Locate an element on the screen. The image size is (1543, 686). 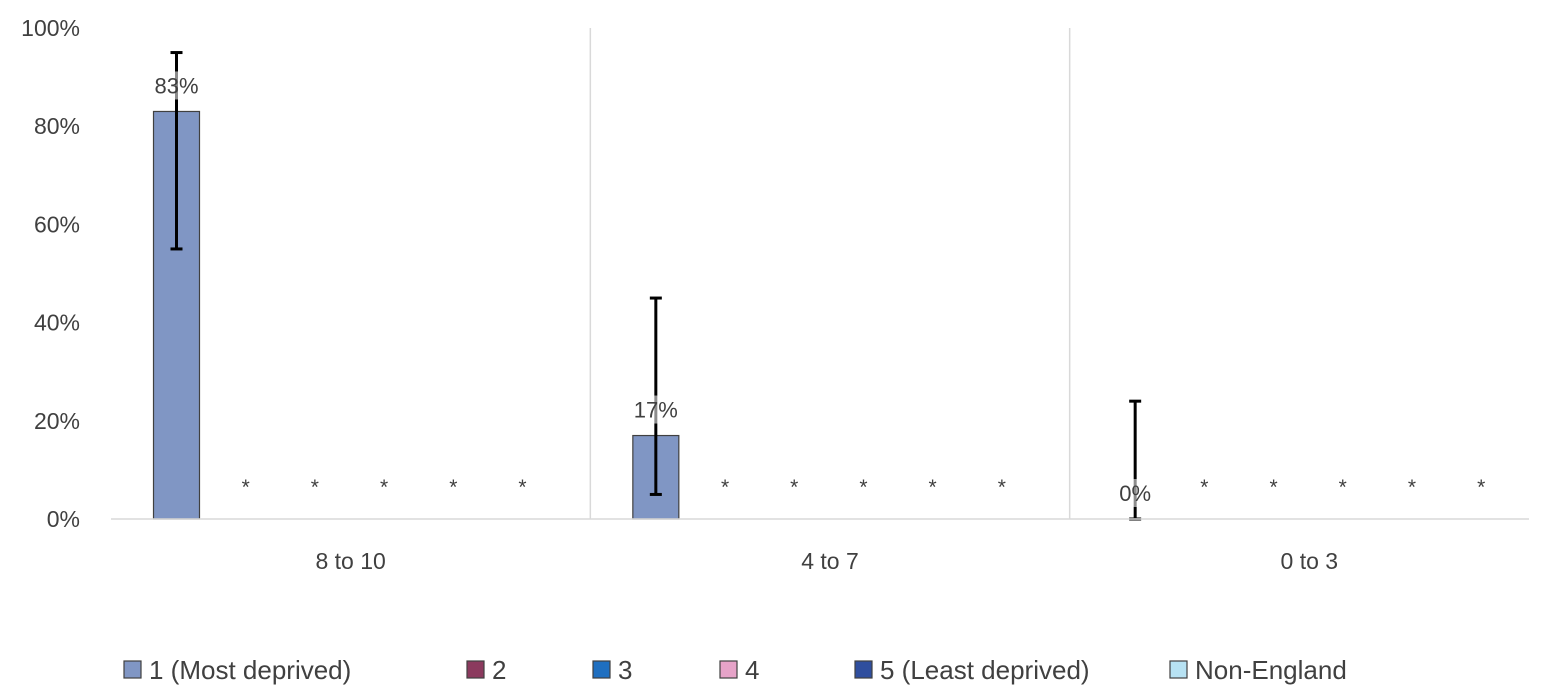
y-tick-label: 80% is located at coordinates (57, 126).